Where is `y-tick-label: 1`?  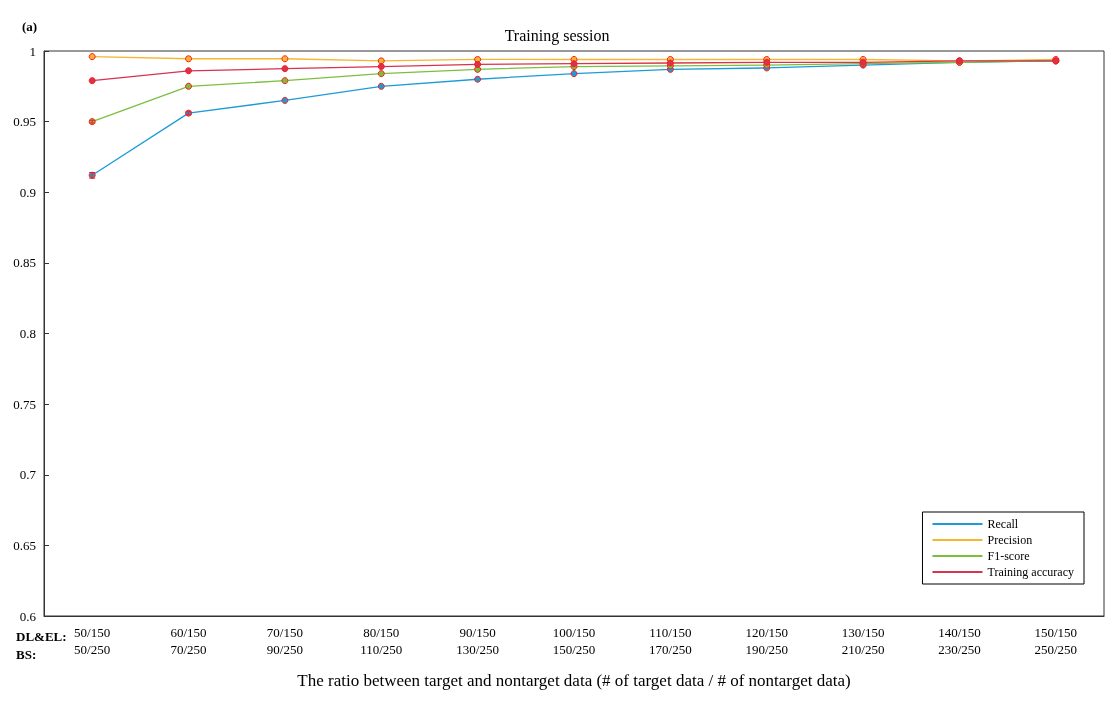
y-tick-label: 1 is located at coordinates (32, 51).